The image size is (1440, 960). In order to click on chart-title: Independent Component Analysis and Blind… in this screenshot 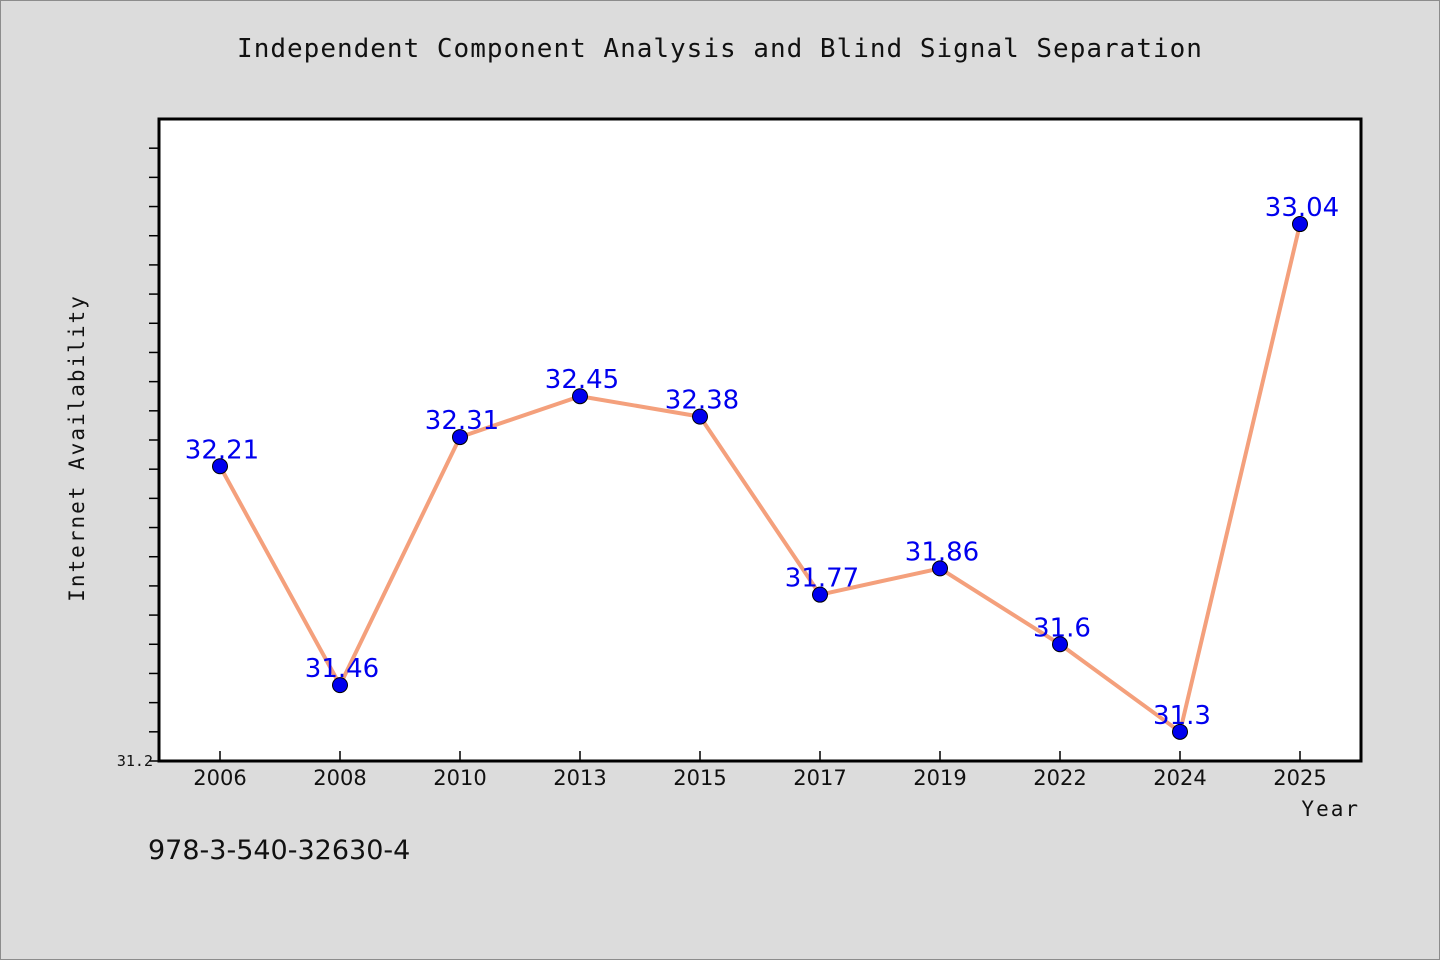, I will do `click(720, 49)`.